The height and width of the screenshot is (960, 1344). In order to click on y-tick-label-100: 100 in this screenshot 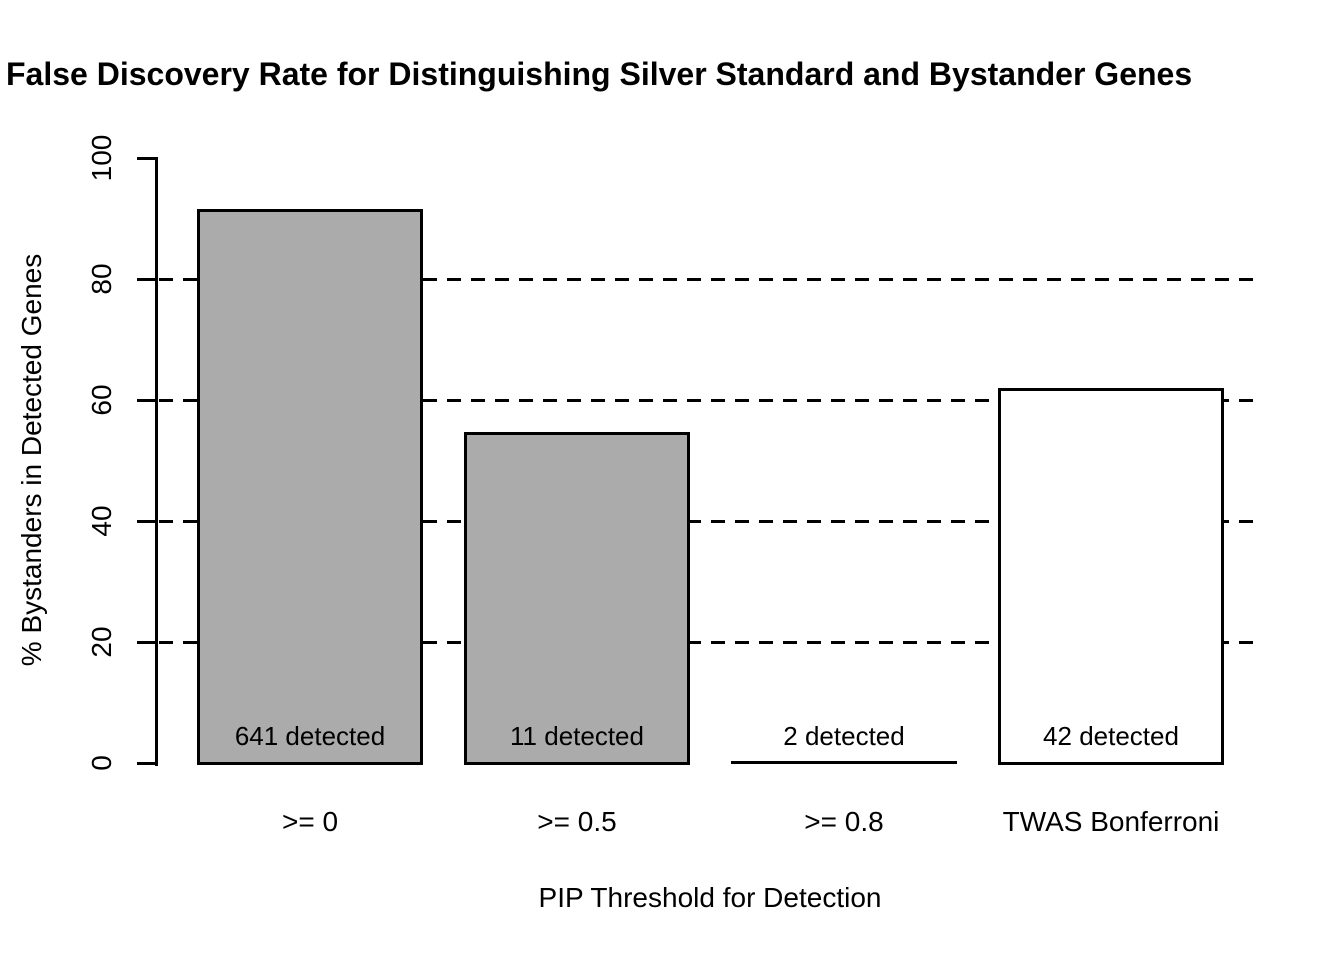, I will do `click(101, 158)`.